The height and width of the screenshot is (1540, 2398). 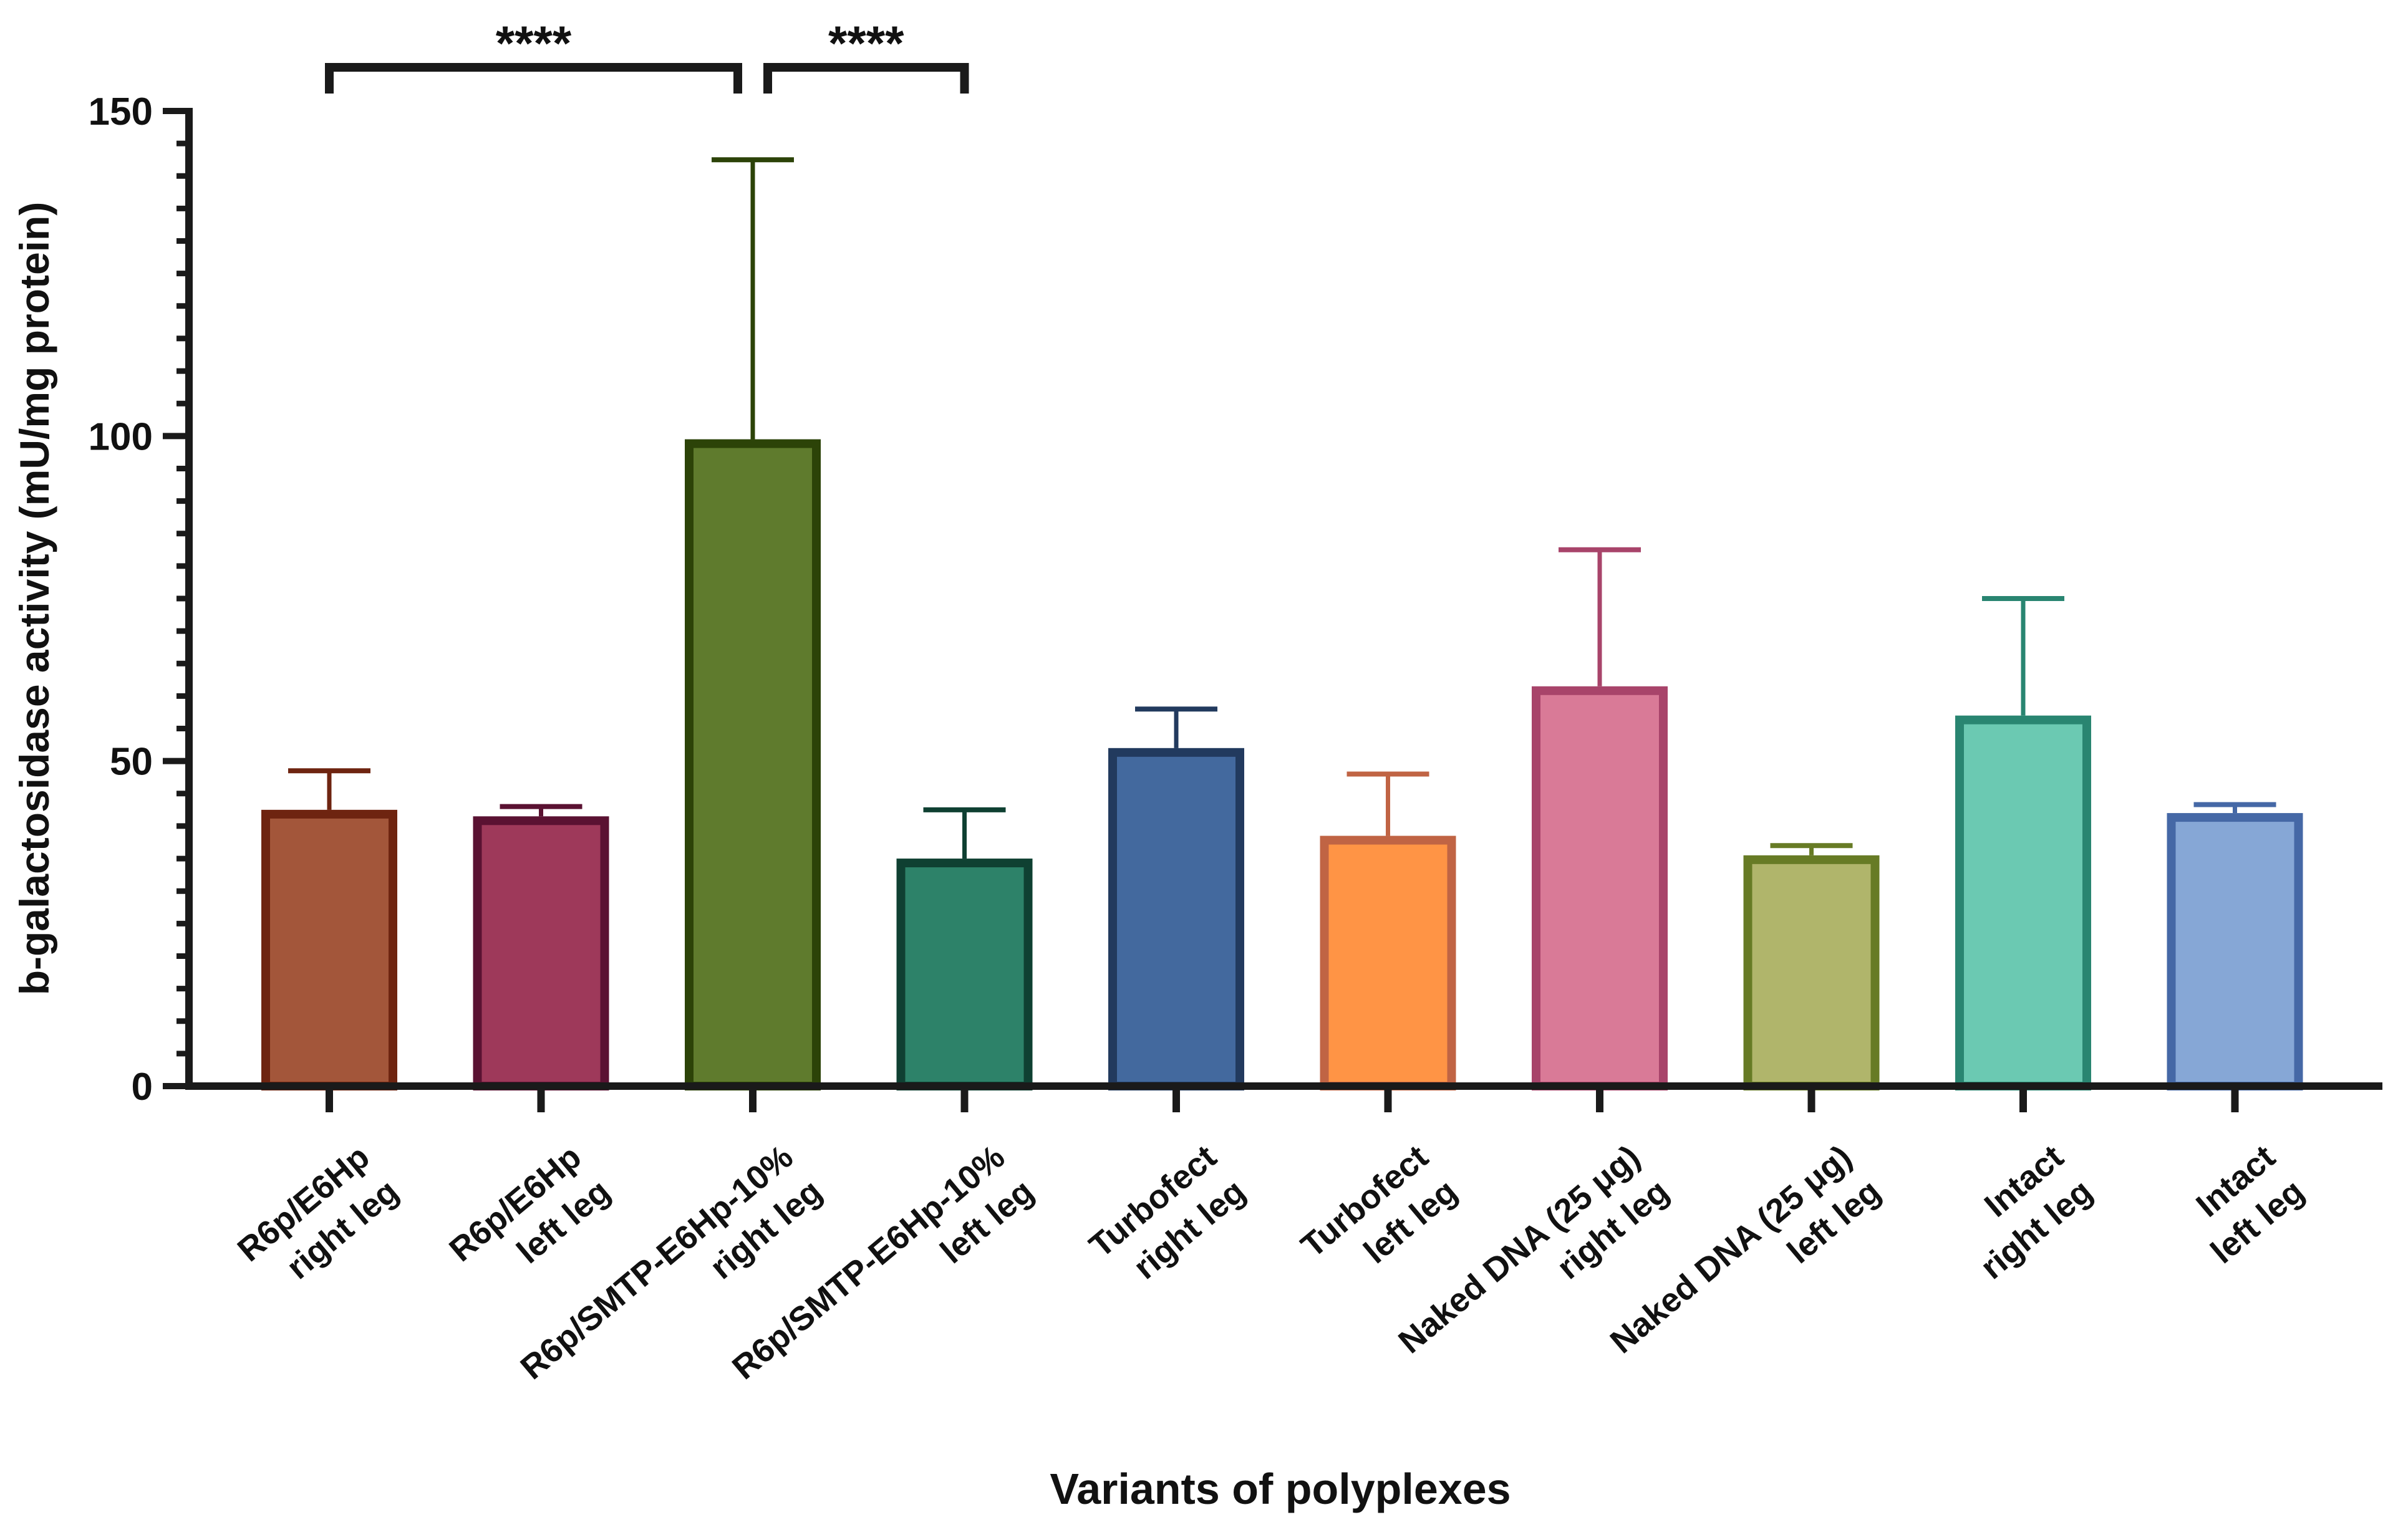 I want to click on x-axis-ticks, so click(x=1282, y=1099).